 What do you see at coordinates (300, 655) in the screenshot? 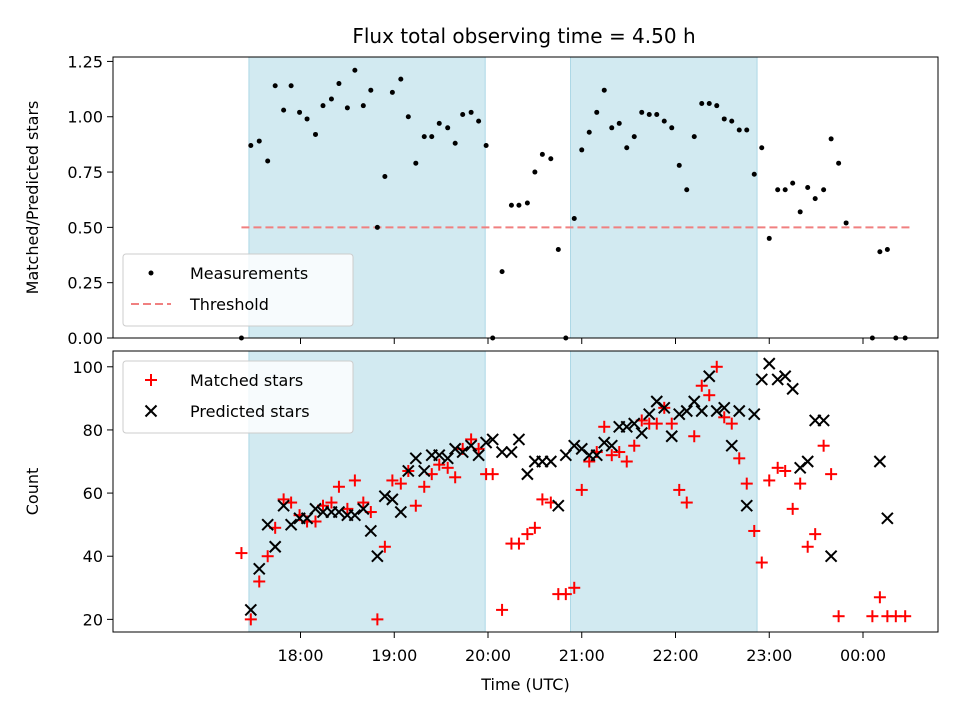
I see `x-tick-label: 18:00` at bounding box center [300, 655].